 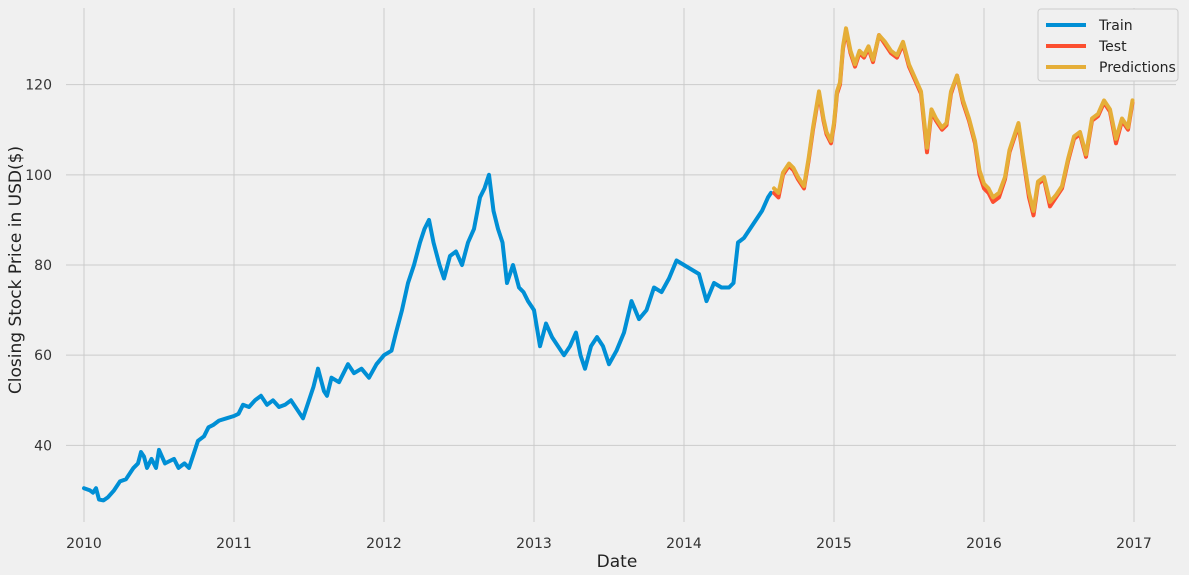 What do you see at coordinates (834, 544) in the screenshot?
I see `x-tick-label: 2015` at bounding box center [834, 544].